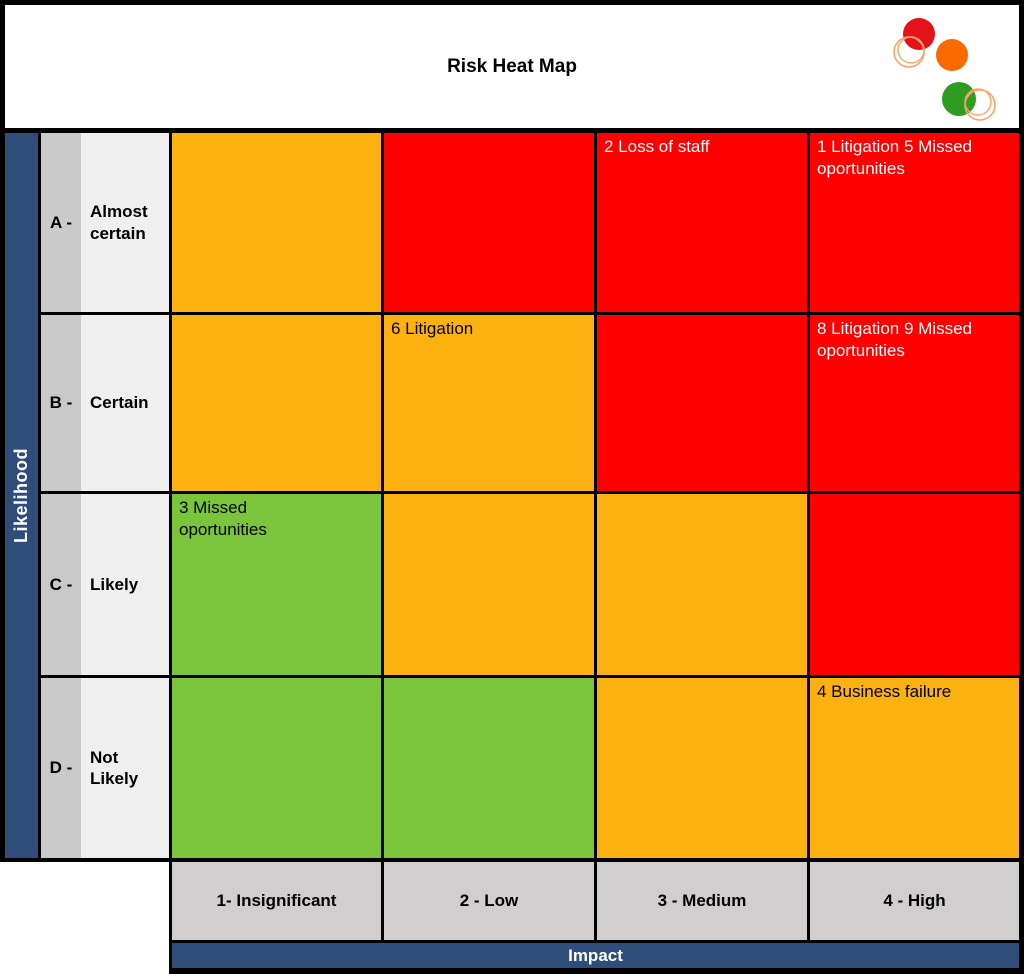 This screenshot has height=974, width=1024. What do you see at coordinates (276, 584) in the screenshot?
I see `heatmap-cell-C1: 3 Missed oportunities` at bounding box center [276, 584].